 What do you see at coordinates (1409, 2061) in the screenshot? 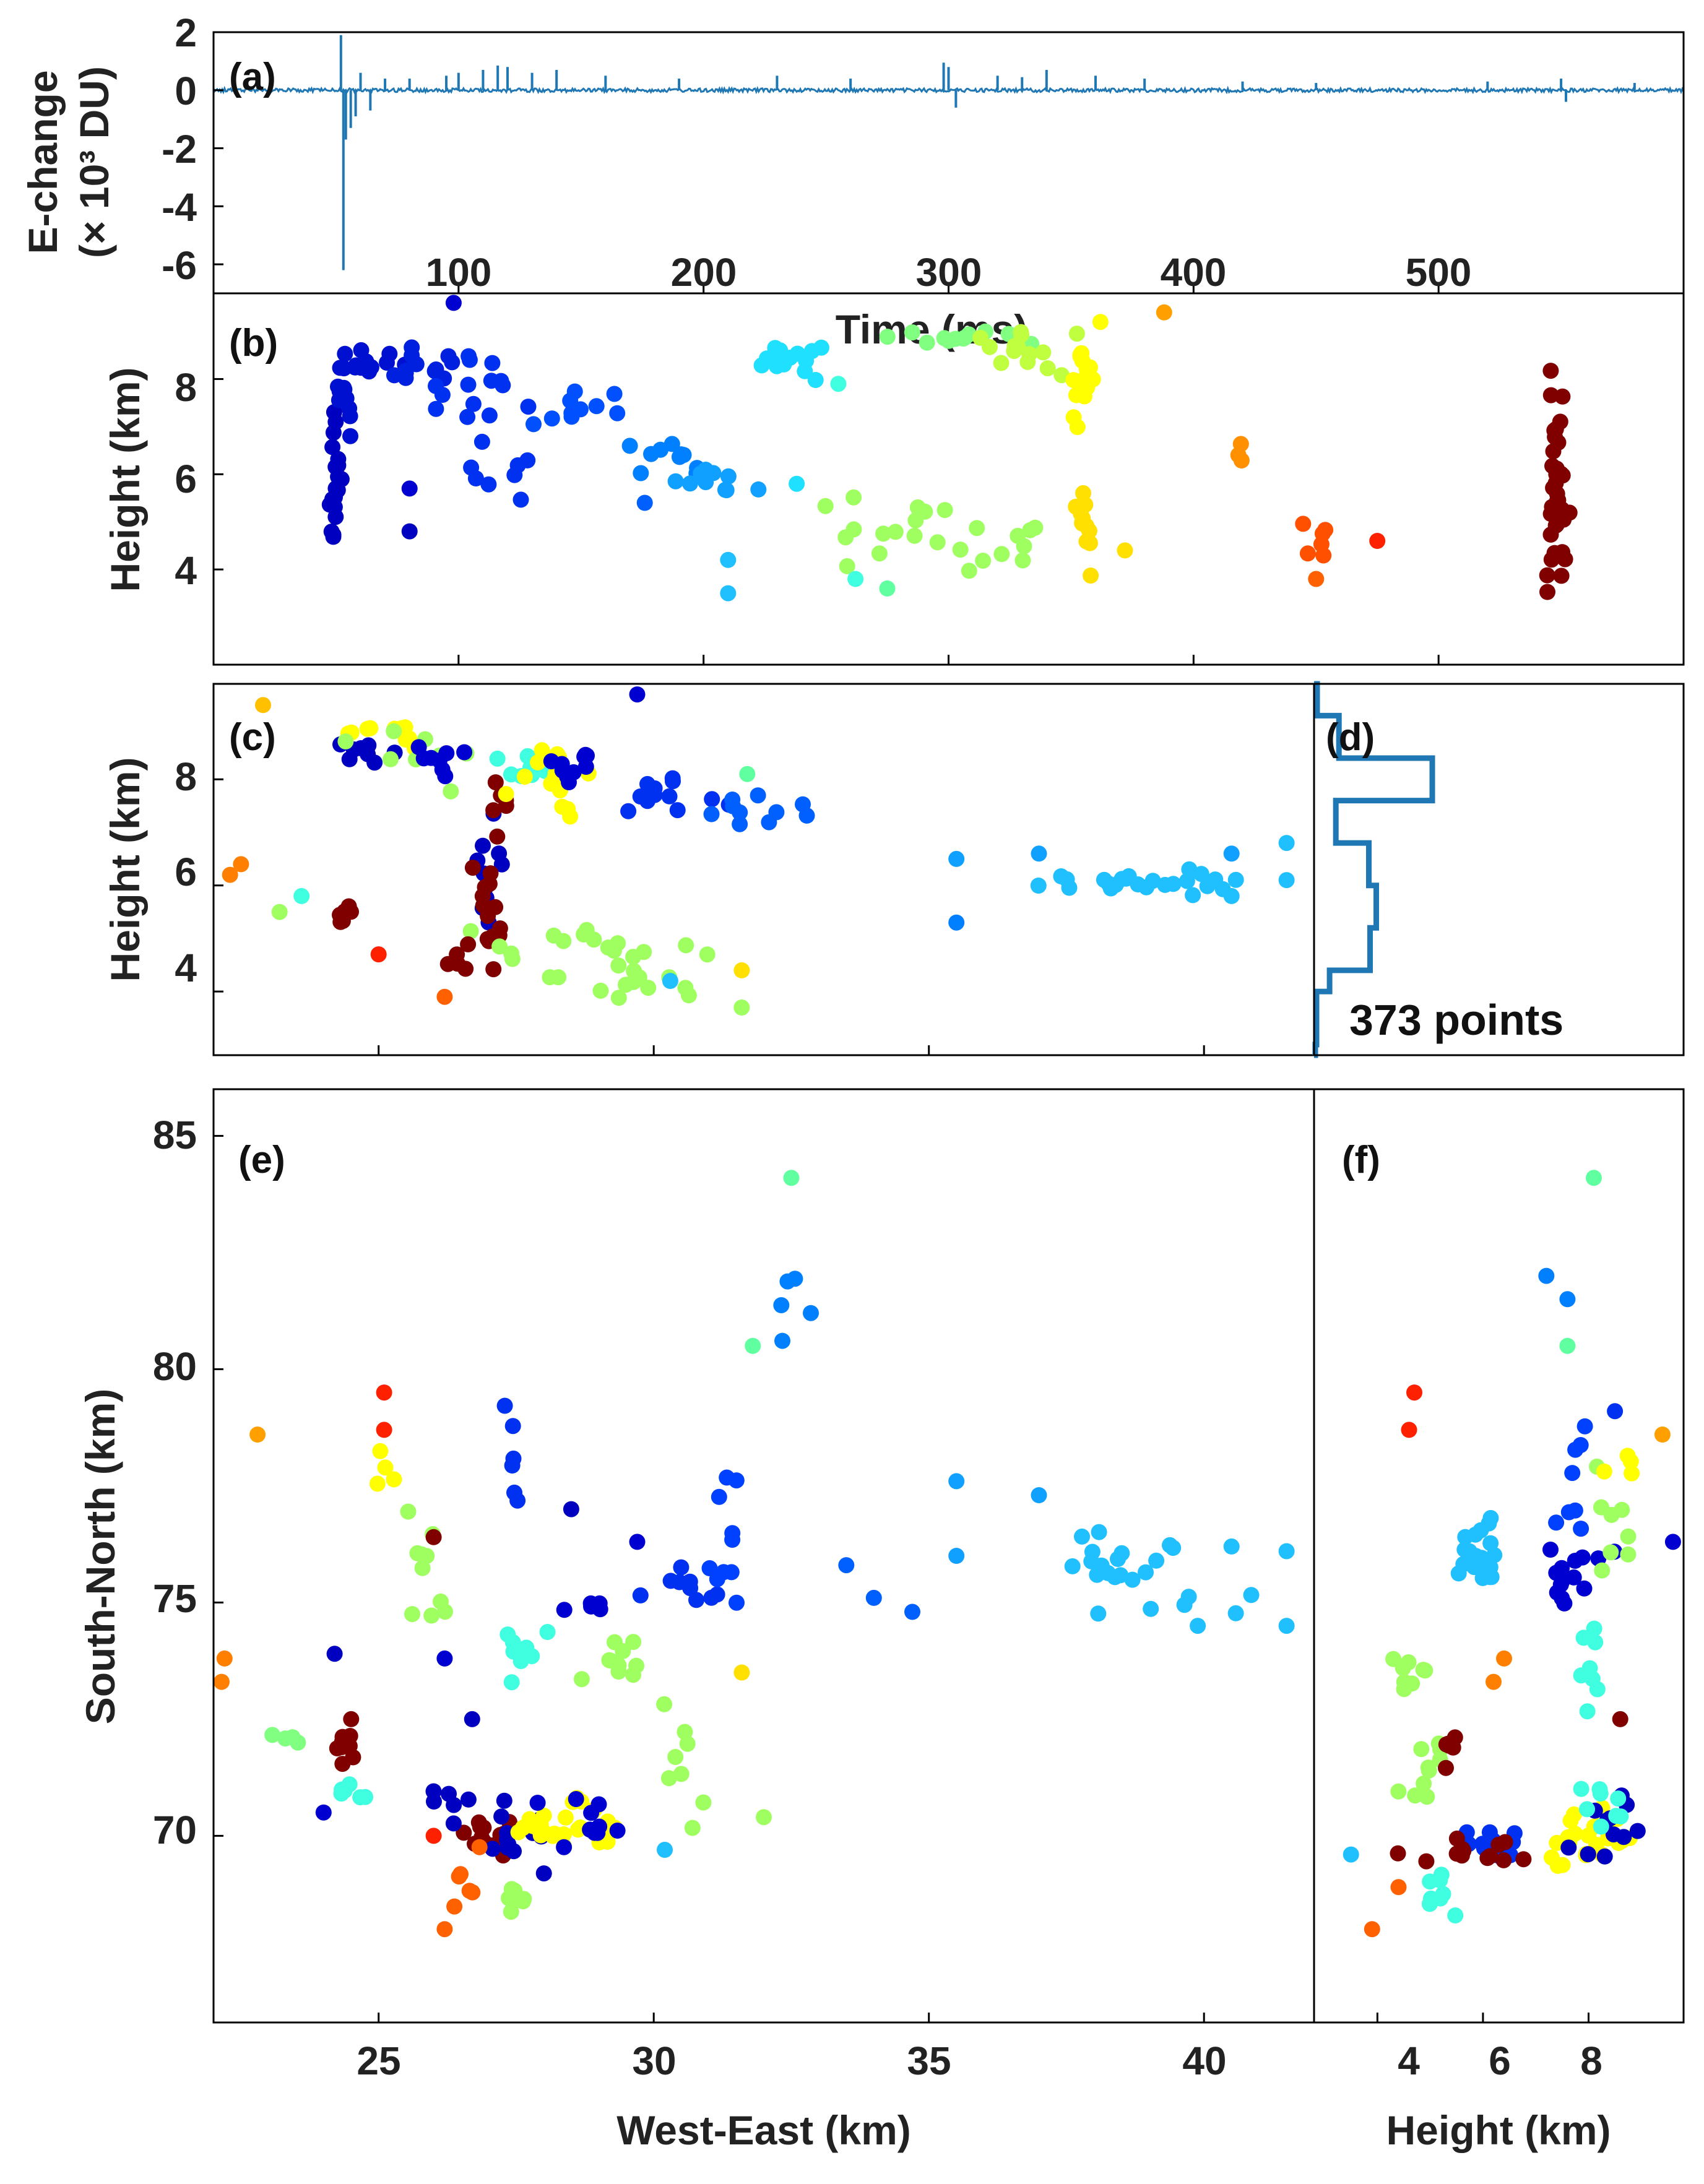
I see `f-xtick-4: 4` at bounding box center [1409, 2061].